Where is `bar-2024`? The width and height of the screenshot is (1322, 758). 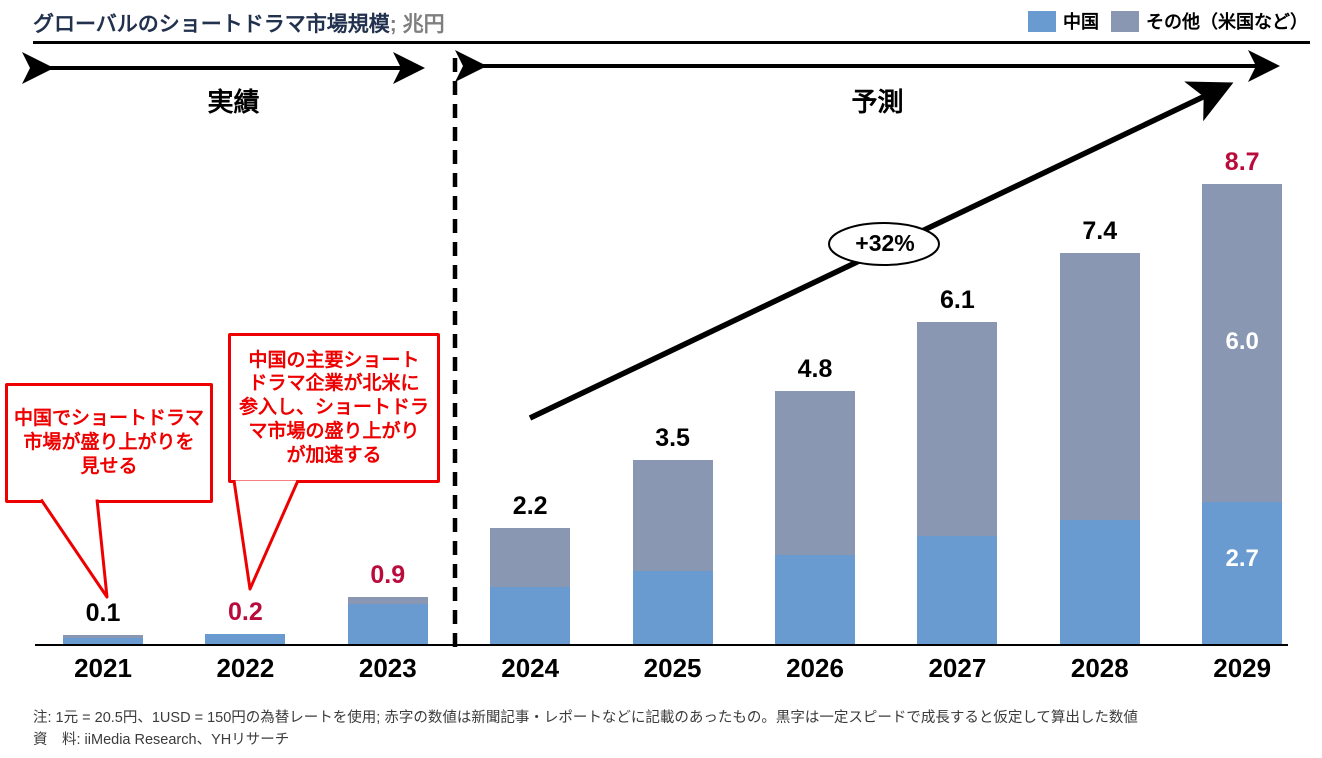 bar-2024 is located at coordinates (530, 586).